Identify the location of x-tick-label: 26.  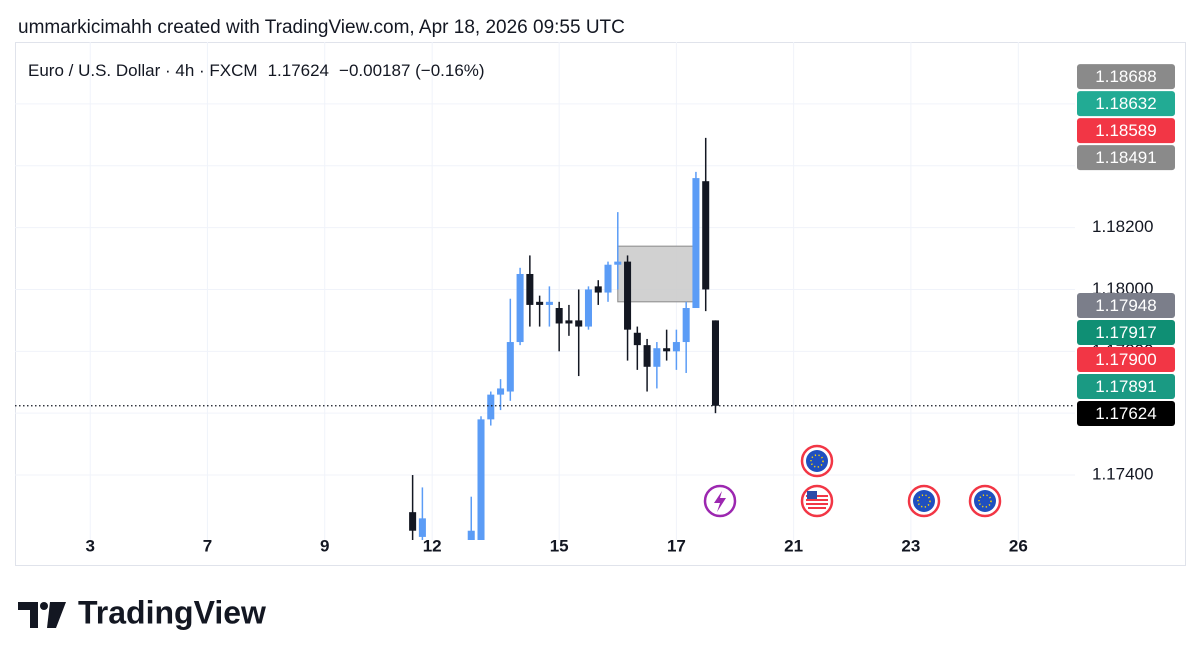
(1018, 545).